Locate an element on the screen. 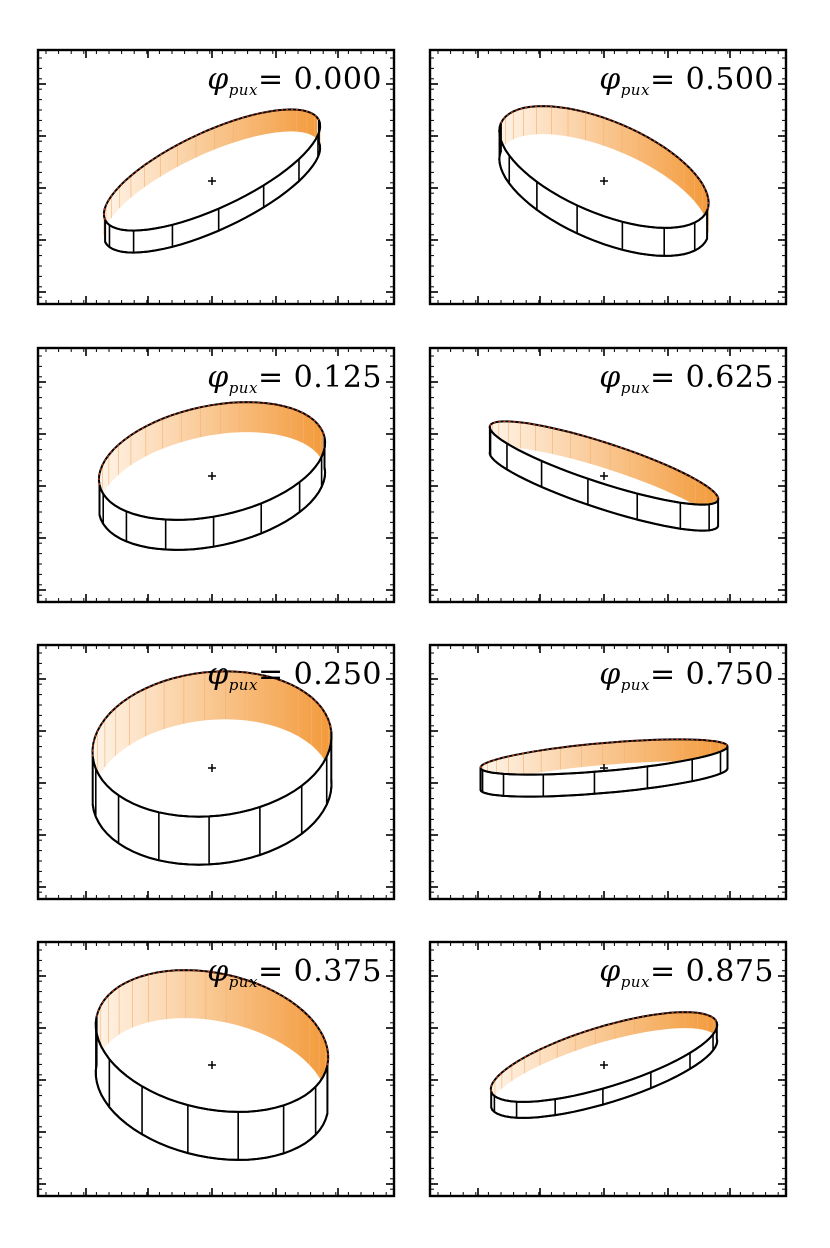  panel-plot-p0375 is located at coordinates (216, 1069).